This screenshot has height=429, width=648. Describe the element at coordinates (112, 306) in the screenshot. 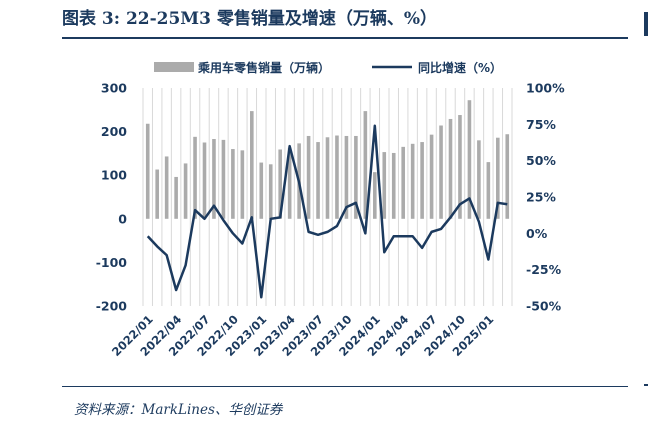

I see `left-tick-label: -200` at that location.